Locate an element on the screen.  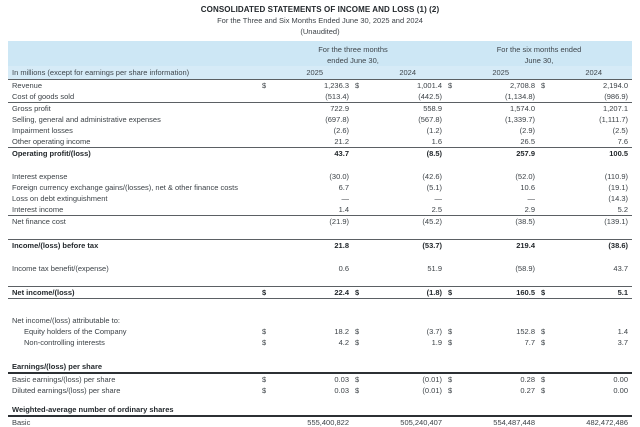
value-cell: (1.8) is located at coordinates (407, 292).